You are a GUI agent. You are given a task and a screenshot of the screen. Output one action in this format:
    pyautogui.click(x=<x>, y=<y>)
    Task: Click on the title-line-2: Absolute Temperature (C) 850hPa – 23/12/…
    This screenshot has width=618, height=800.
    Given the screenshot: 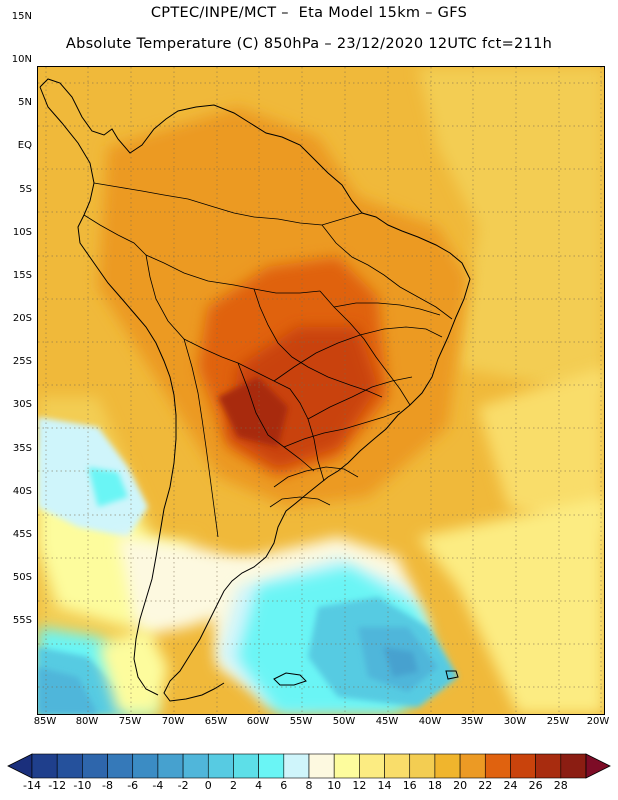 What is the action you would take?
    pyautogui.click(x=309, y=44)
    